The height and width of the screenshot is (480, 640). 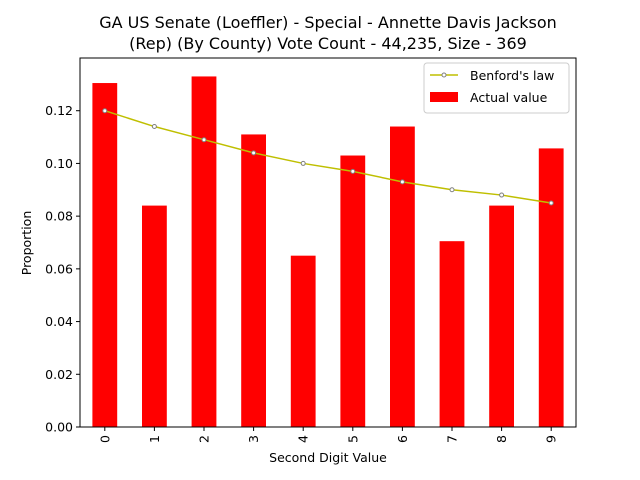 I want to click on x-tick-label: 8, so click(x=501, y=439).